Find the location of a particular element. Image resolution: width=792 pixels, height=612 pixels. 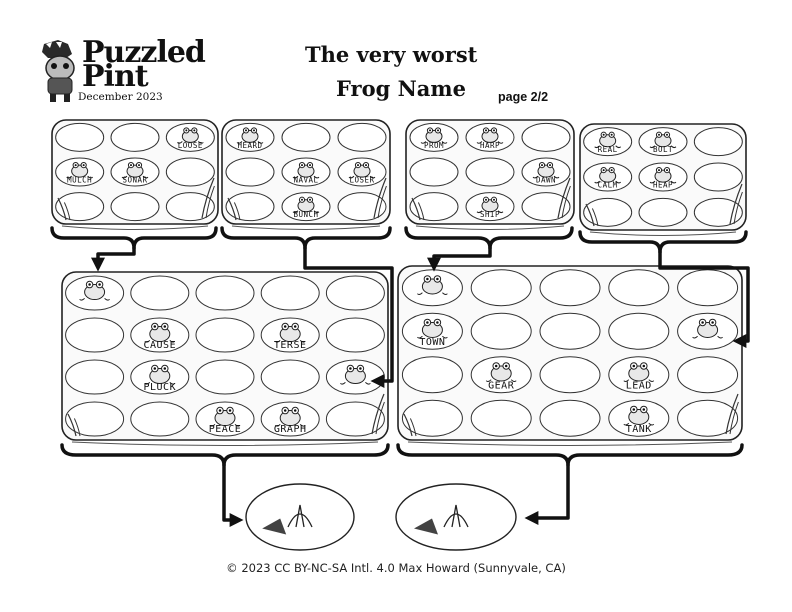

arrow-to-final-left is located at coordinates (233, 495).